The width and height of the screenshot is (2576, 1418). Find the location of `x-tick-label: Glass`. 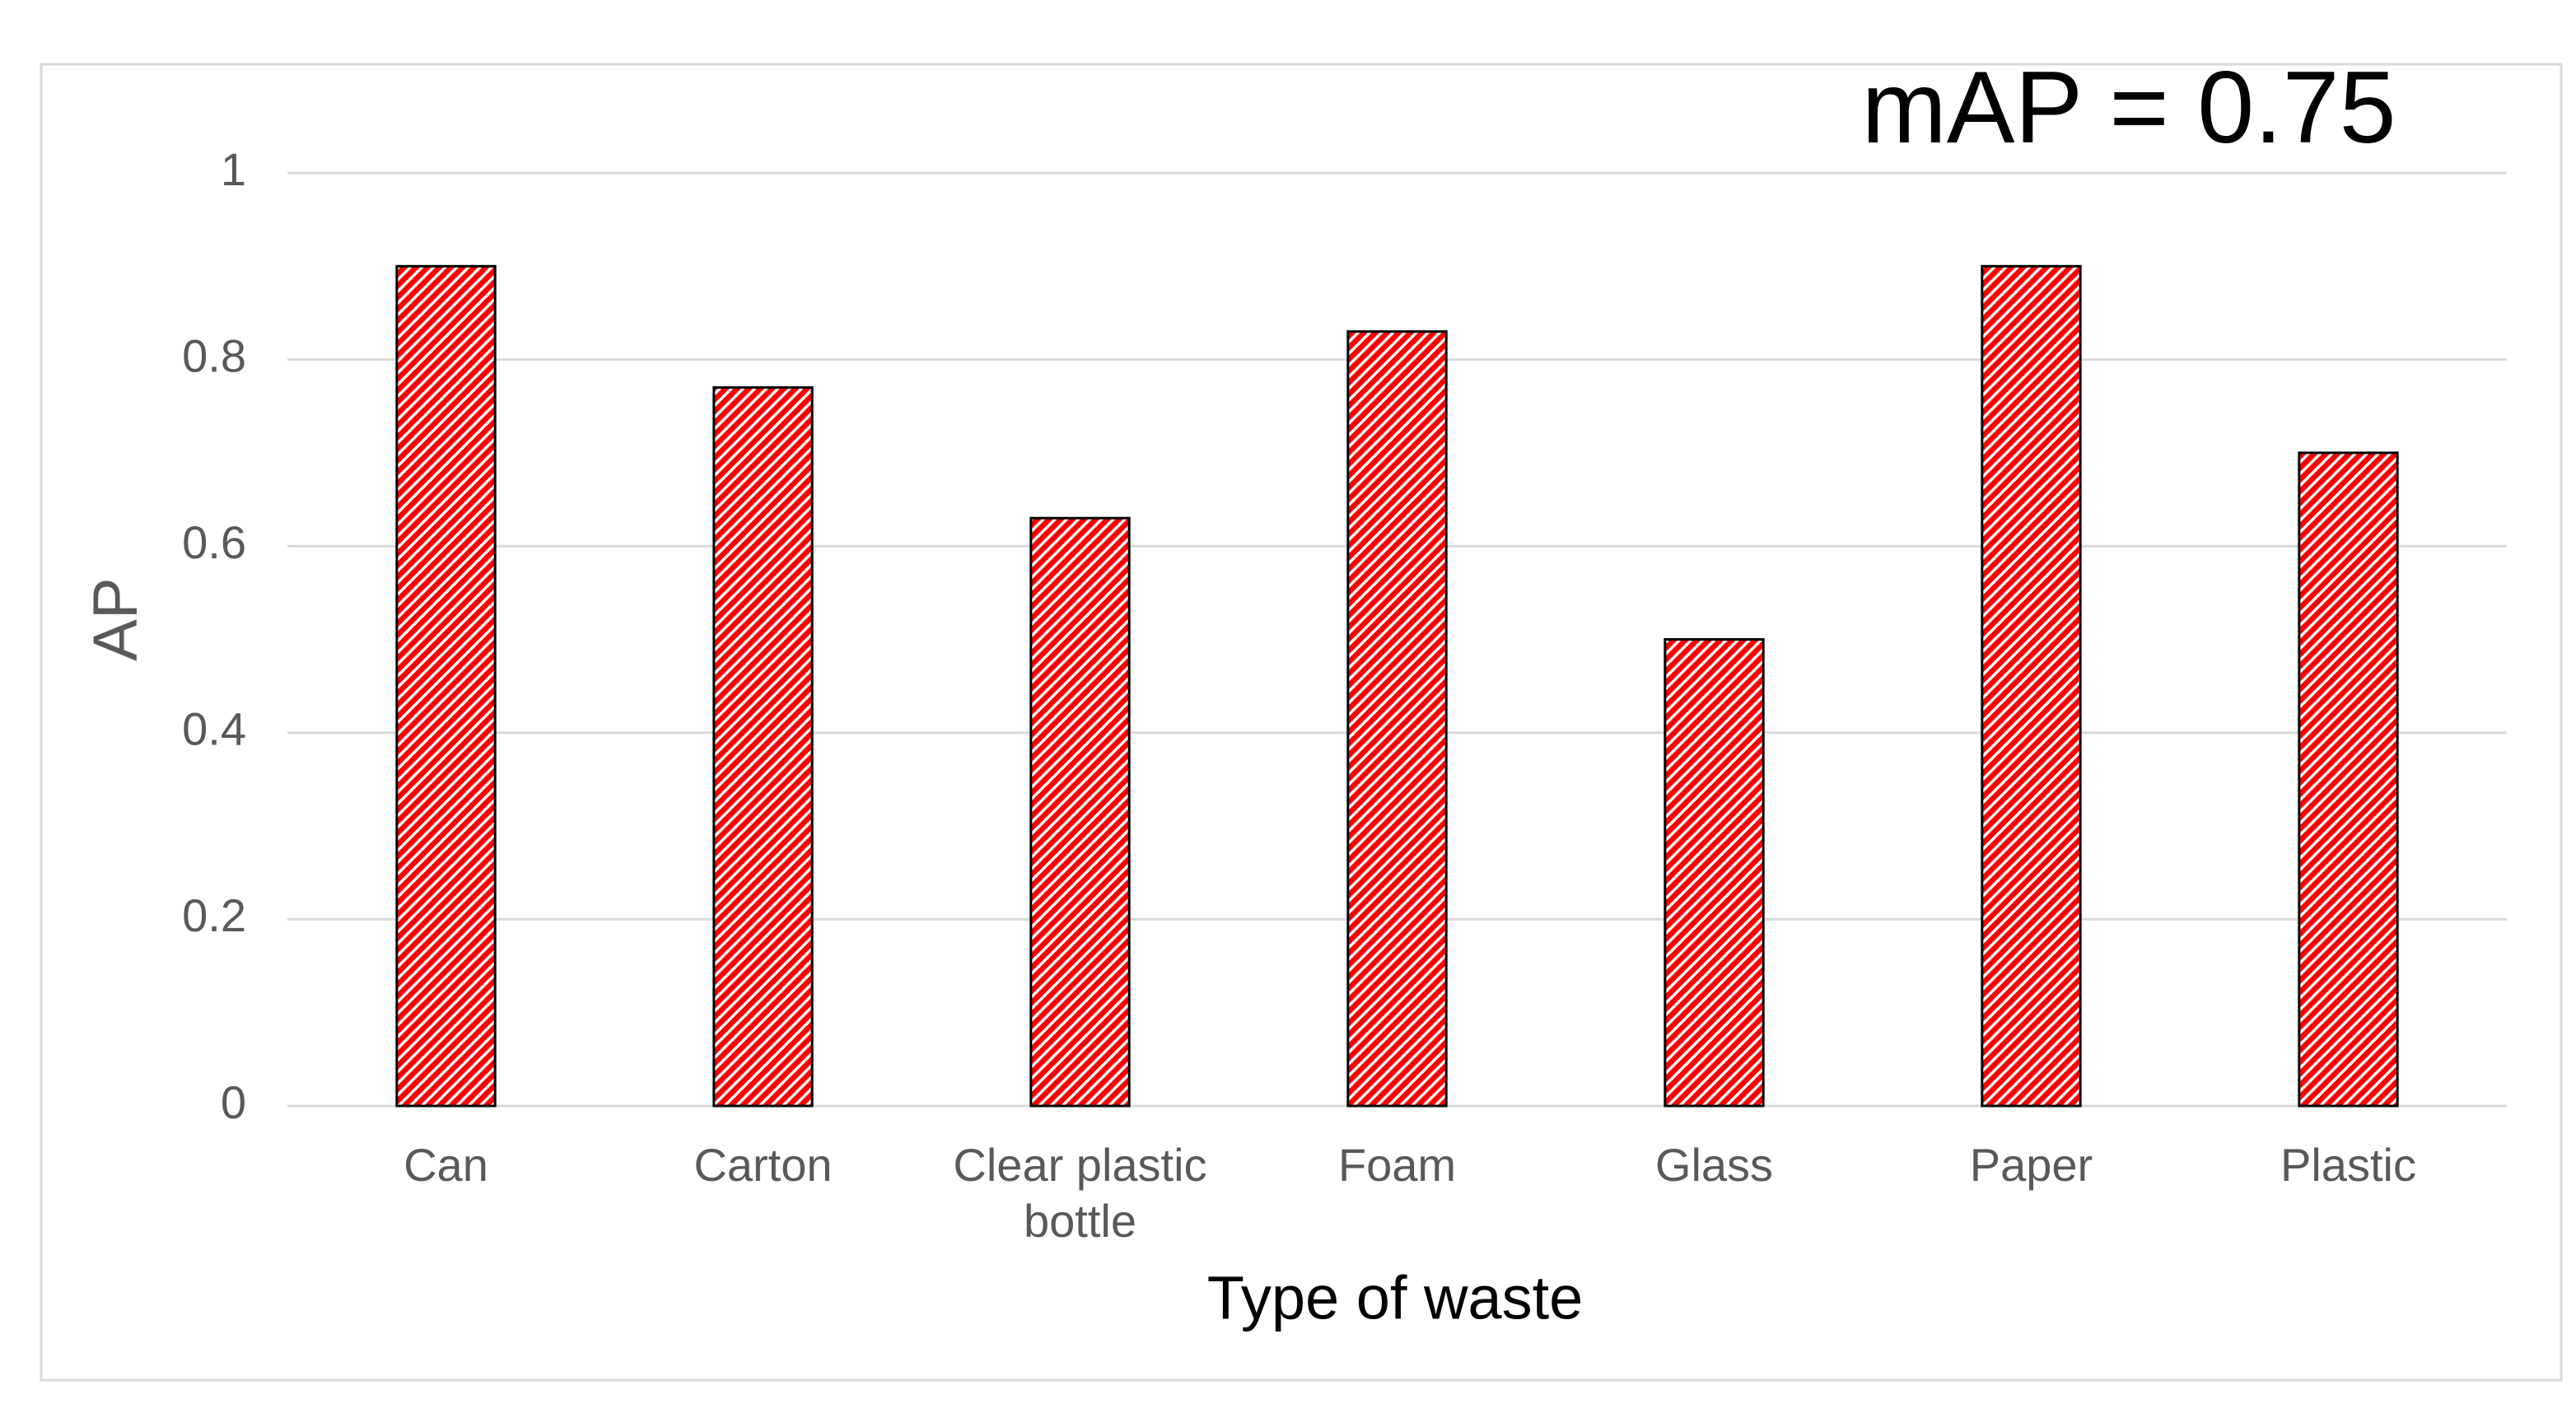

x-tick-label: Glass is located at coordinates (1714, 1165).